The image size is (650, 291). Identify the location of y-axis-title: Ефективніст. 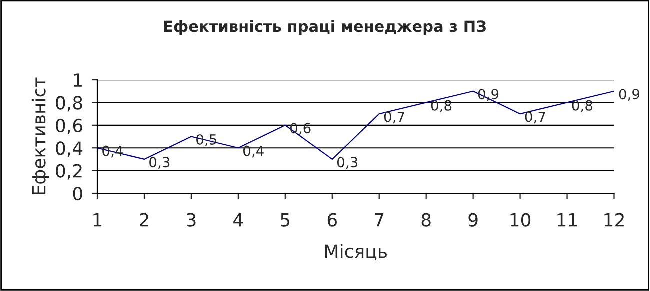
(41, 136).